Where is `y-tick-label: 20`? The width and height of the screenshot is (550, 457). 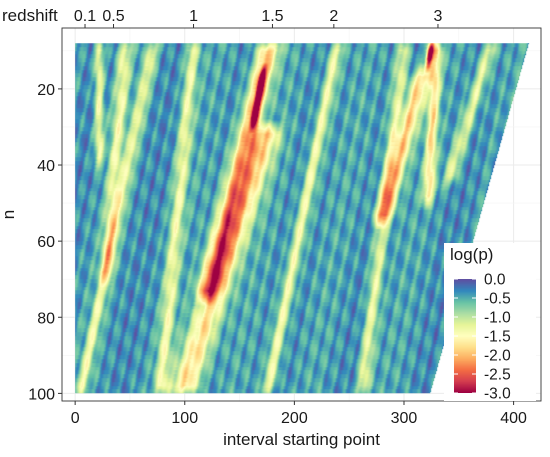
y-tick-label: 20 is located at coordinates (46, 90).